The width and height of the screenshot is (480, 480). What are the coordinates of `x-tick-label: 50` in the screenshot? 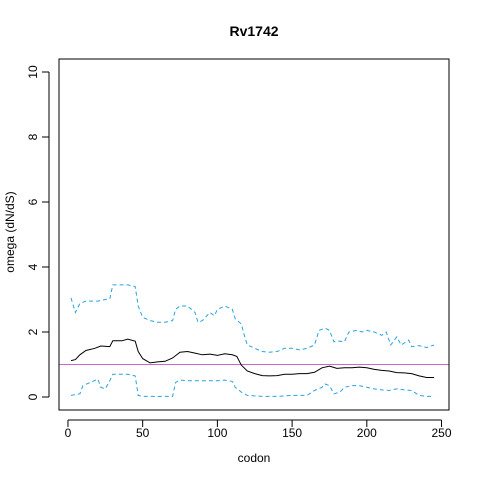 It's located at (143, 433).